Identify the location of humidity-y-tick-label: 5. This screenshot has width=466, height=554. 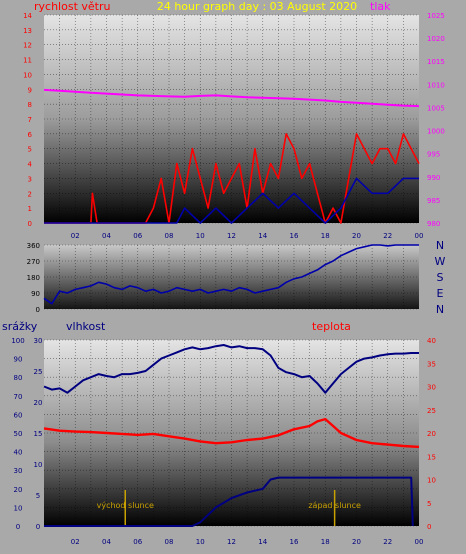
(38, 496).